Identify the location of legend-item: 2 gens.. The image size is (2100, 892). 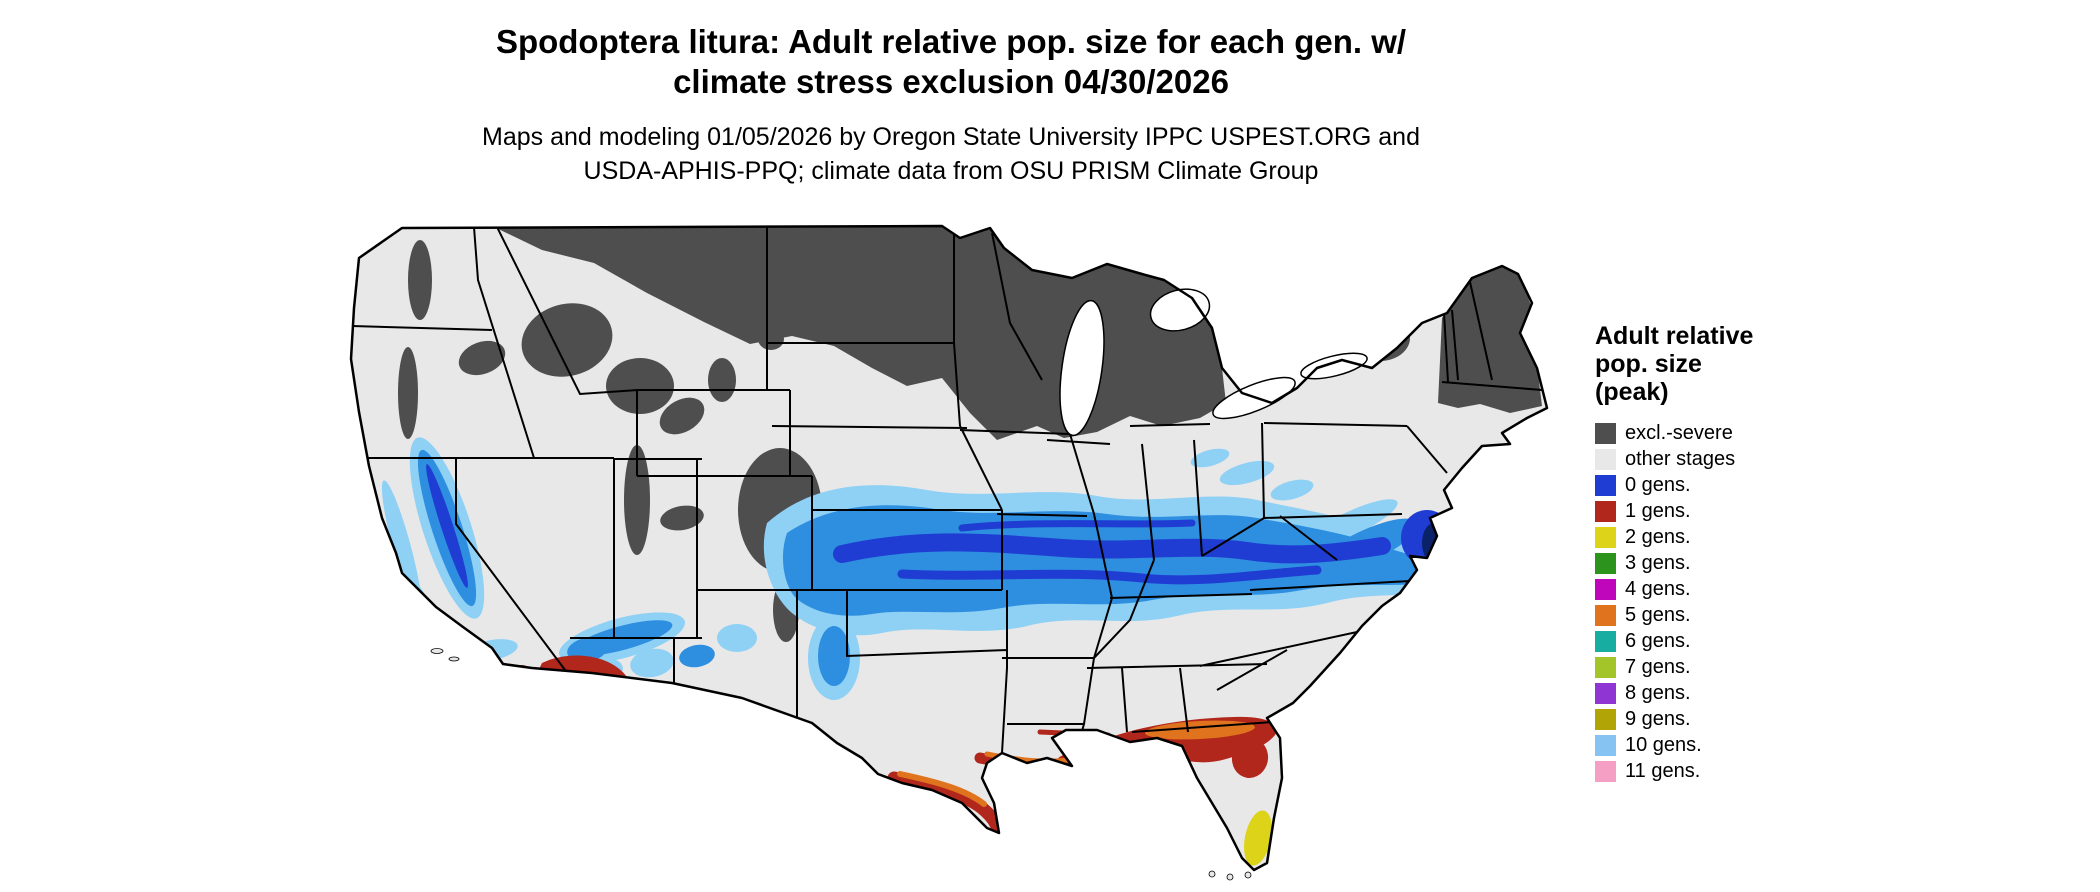
(1725, 537).